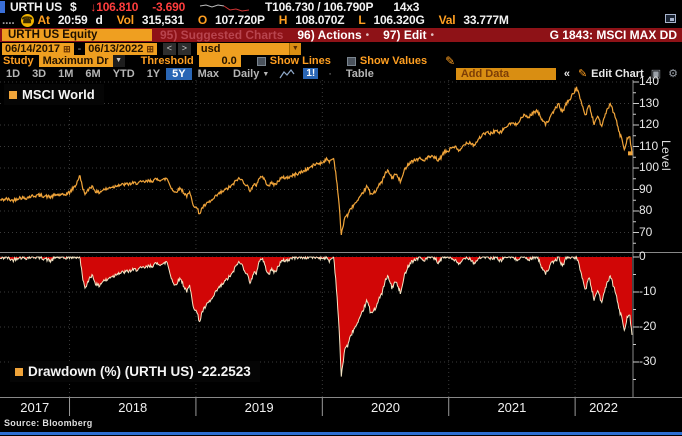 The height and width of the screenshot is (436, 682). I want to click on gear-icon: ⚙, so click(673, 74).